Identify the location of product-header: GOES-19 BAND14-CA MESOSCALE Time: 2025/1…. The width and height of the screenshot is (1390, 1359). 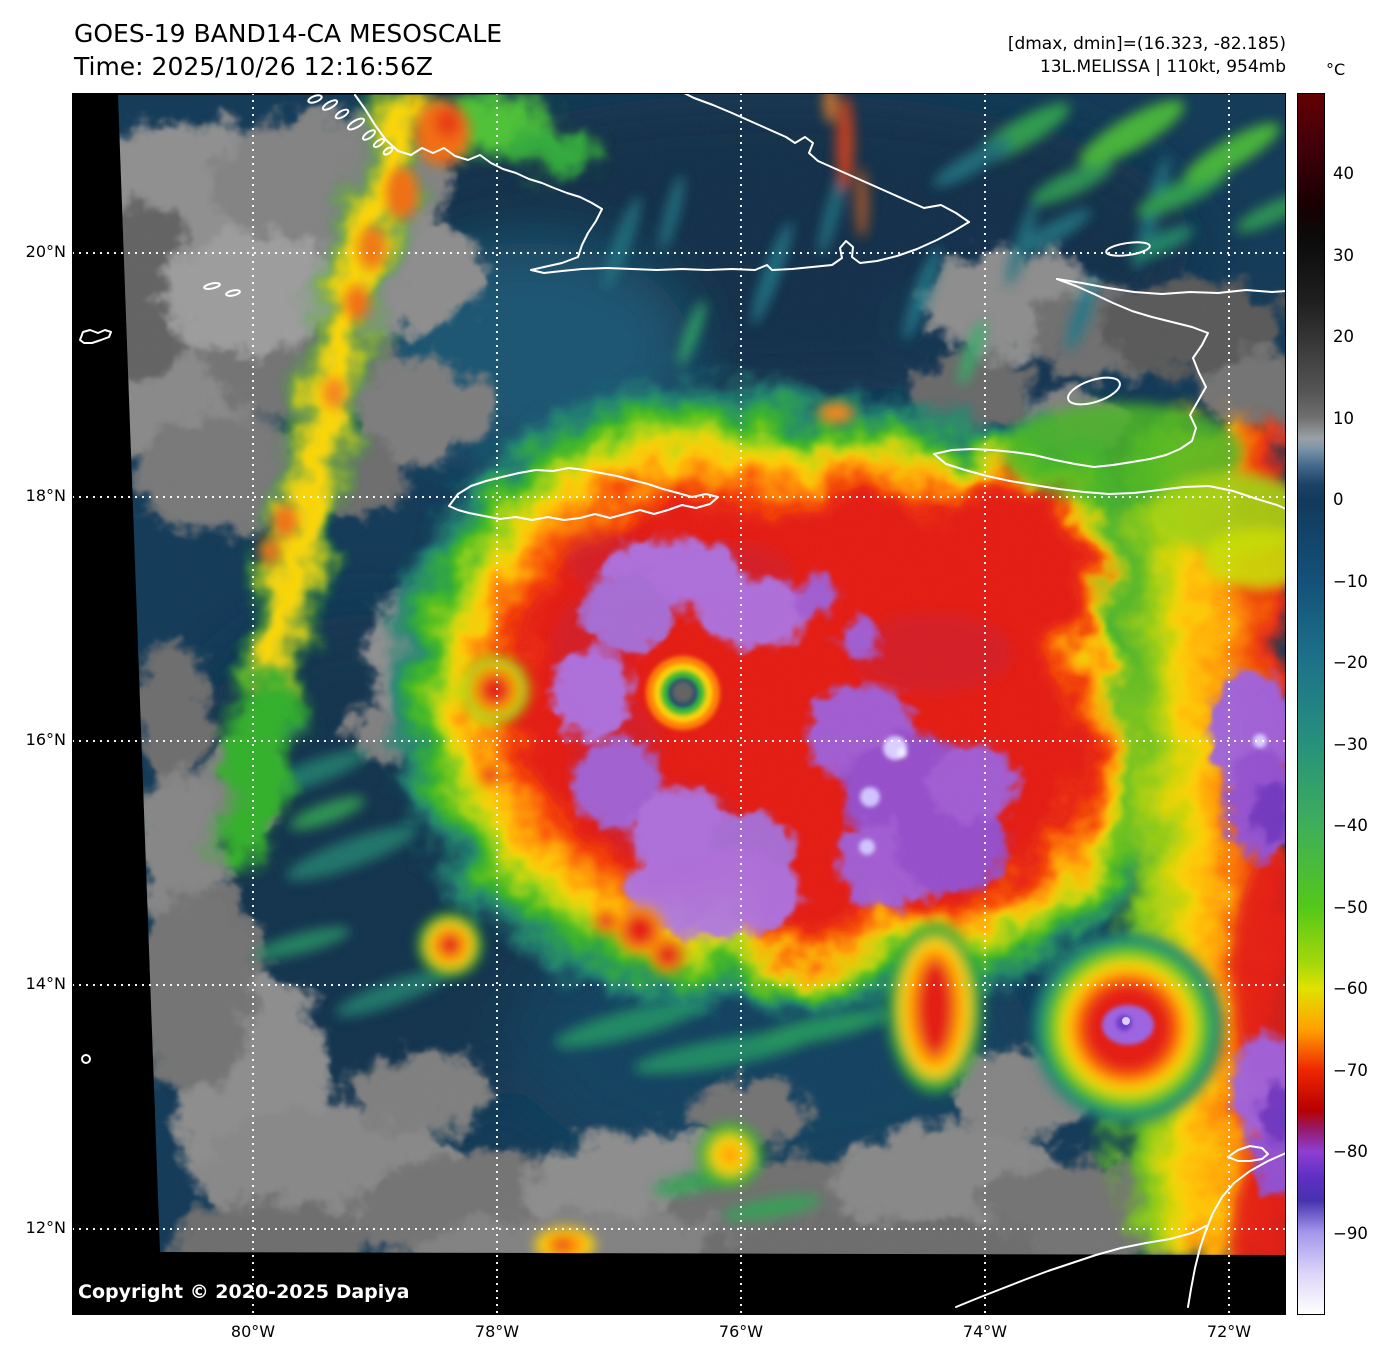
(288, 50).